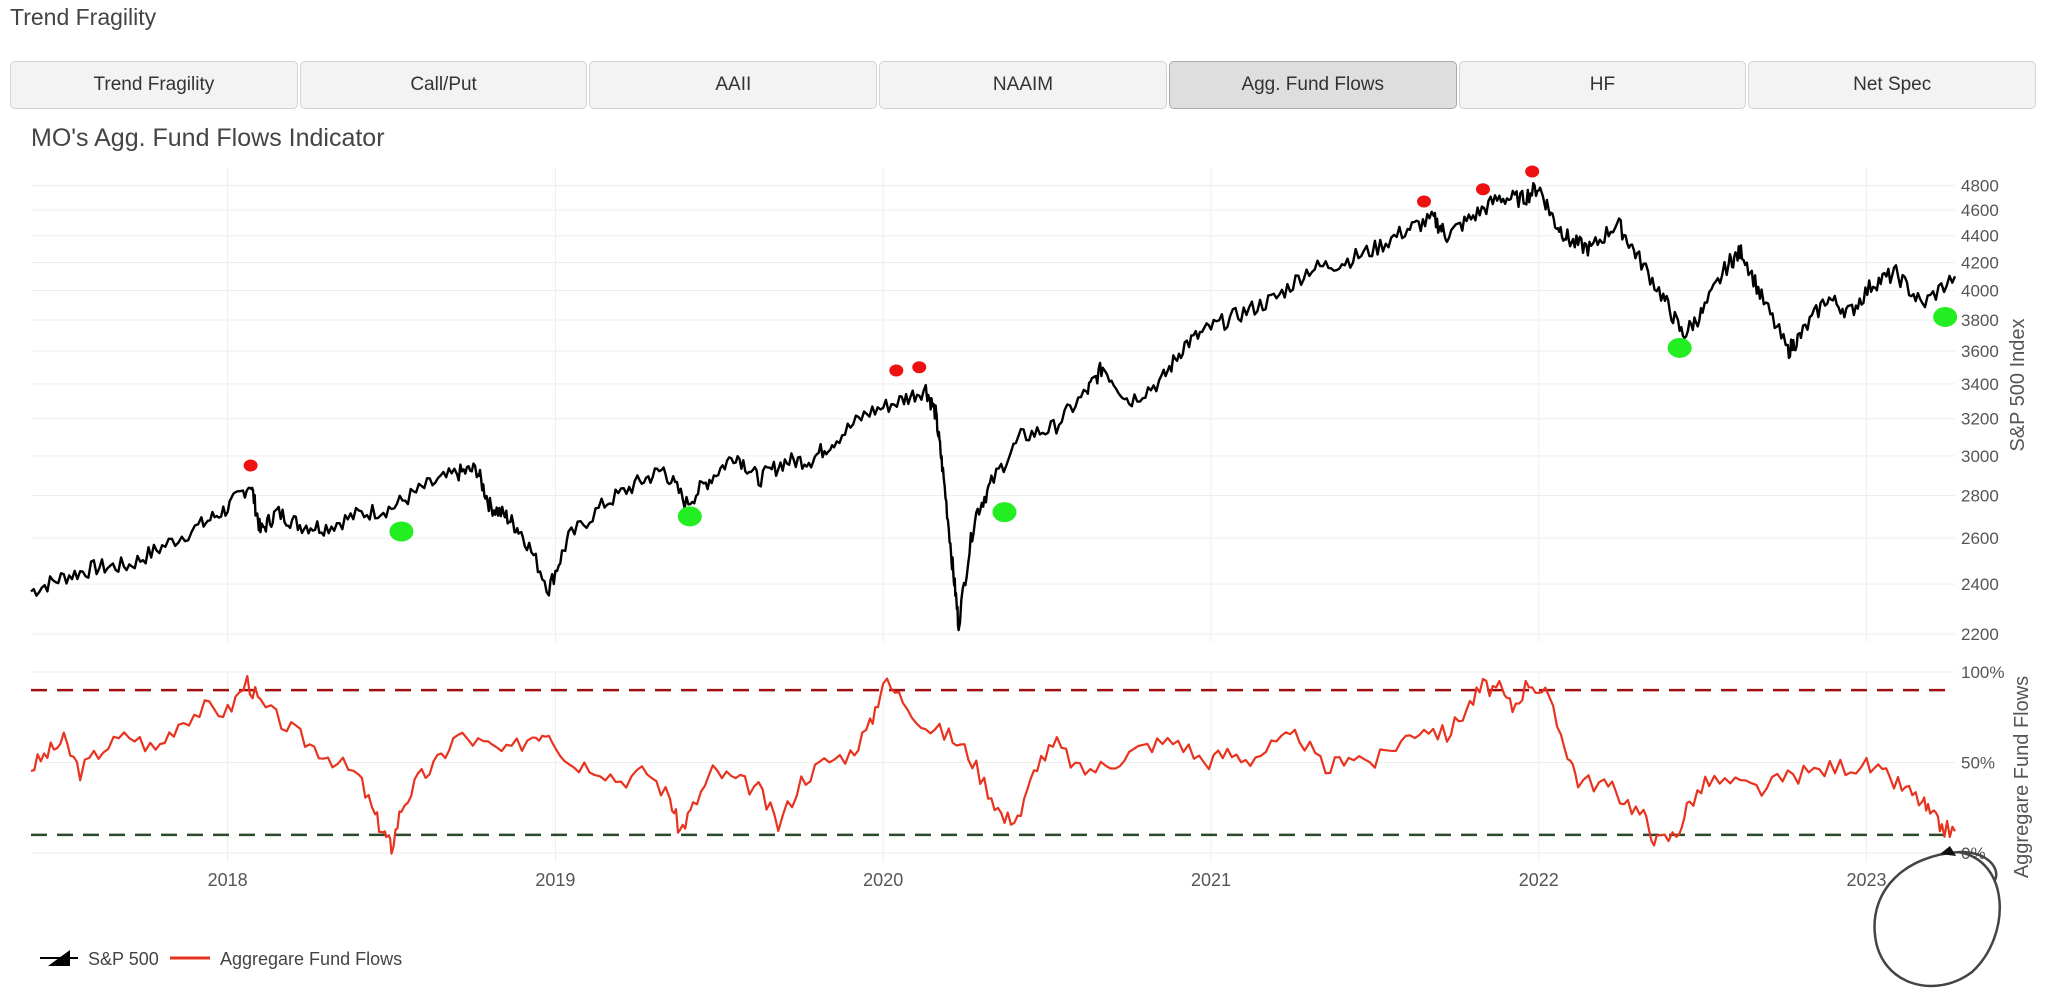 The height and width of the screenshot is (1002, 2048). I want to click on y-tick-label: 4800, so click(1980, 186).